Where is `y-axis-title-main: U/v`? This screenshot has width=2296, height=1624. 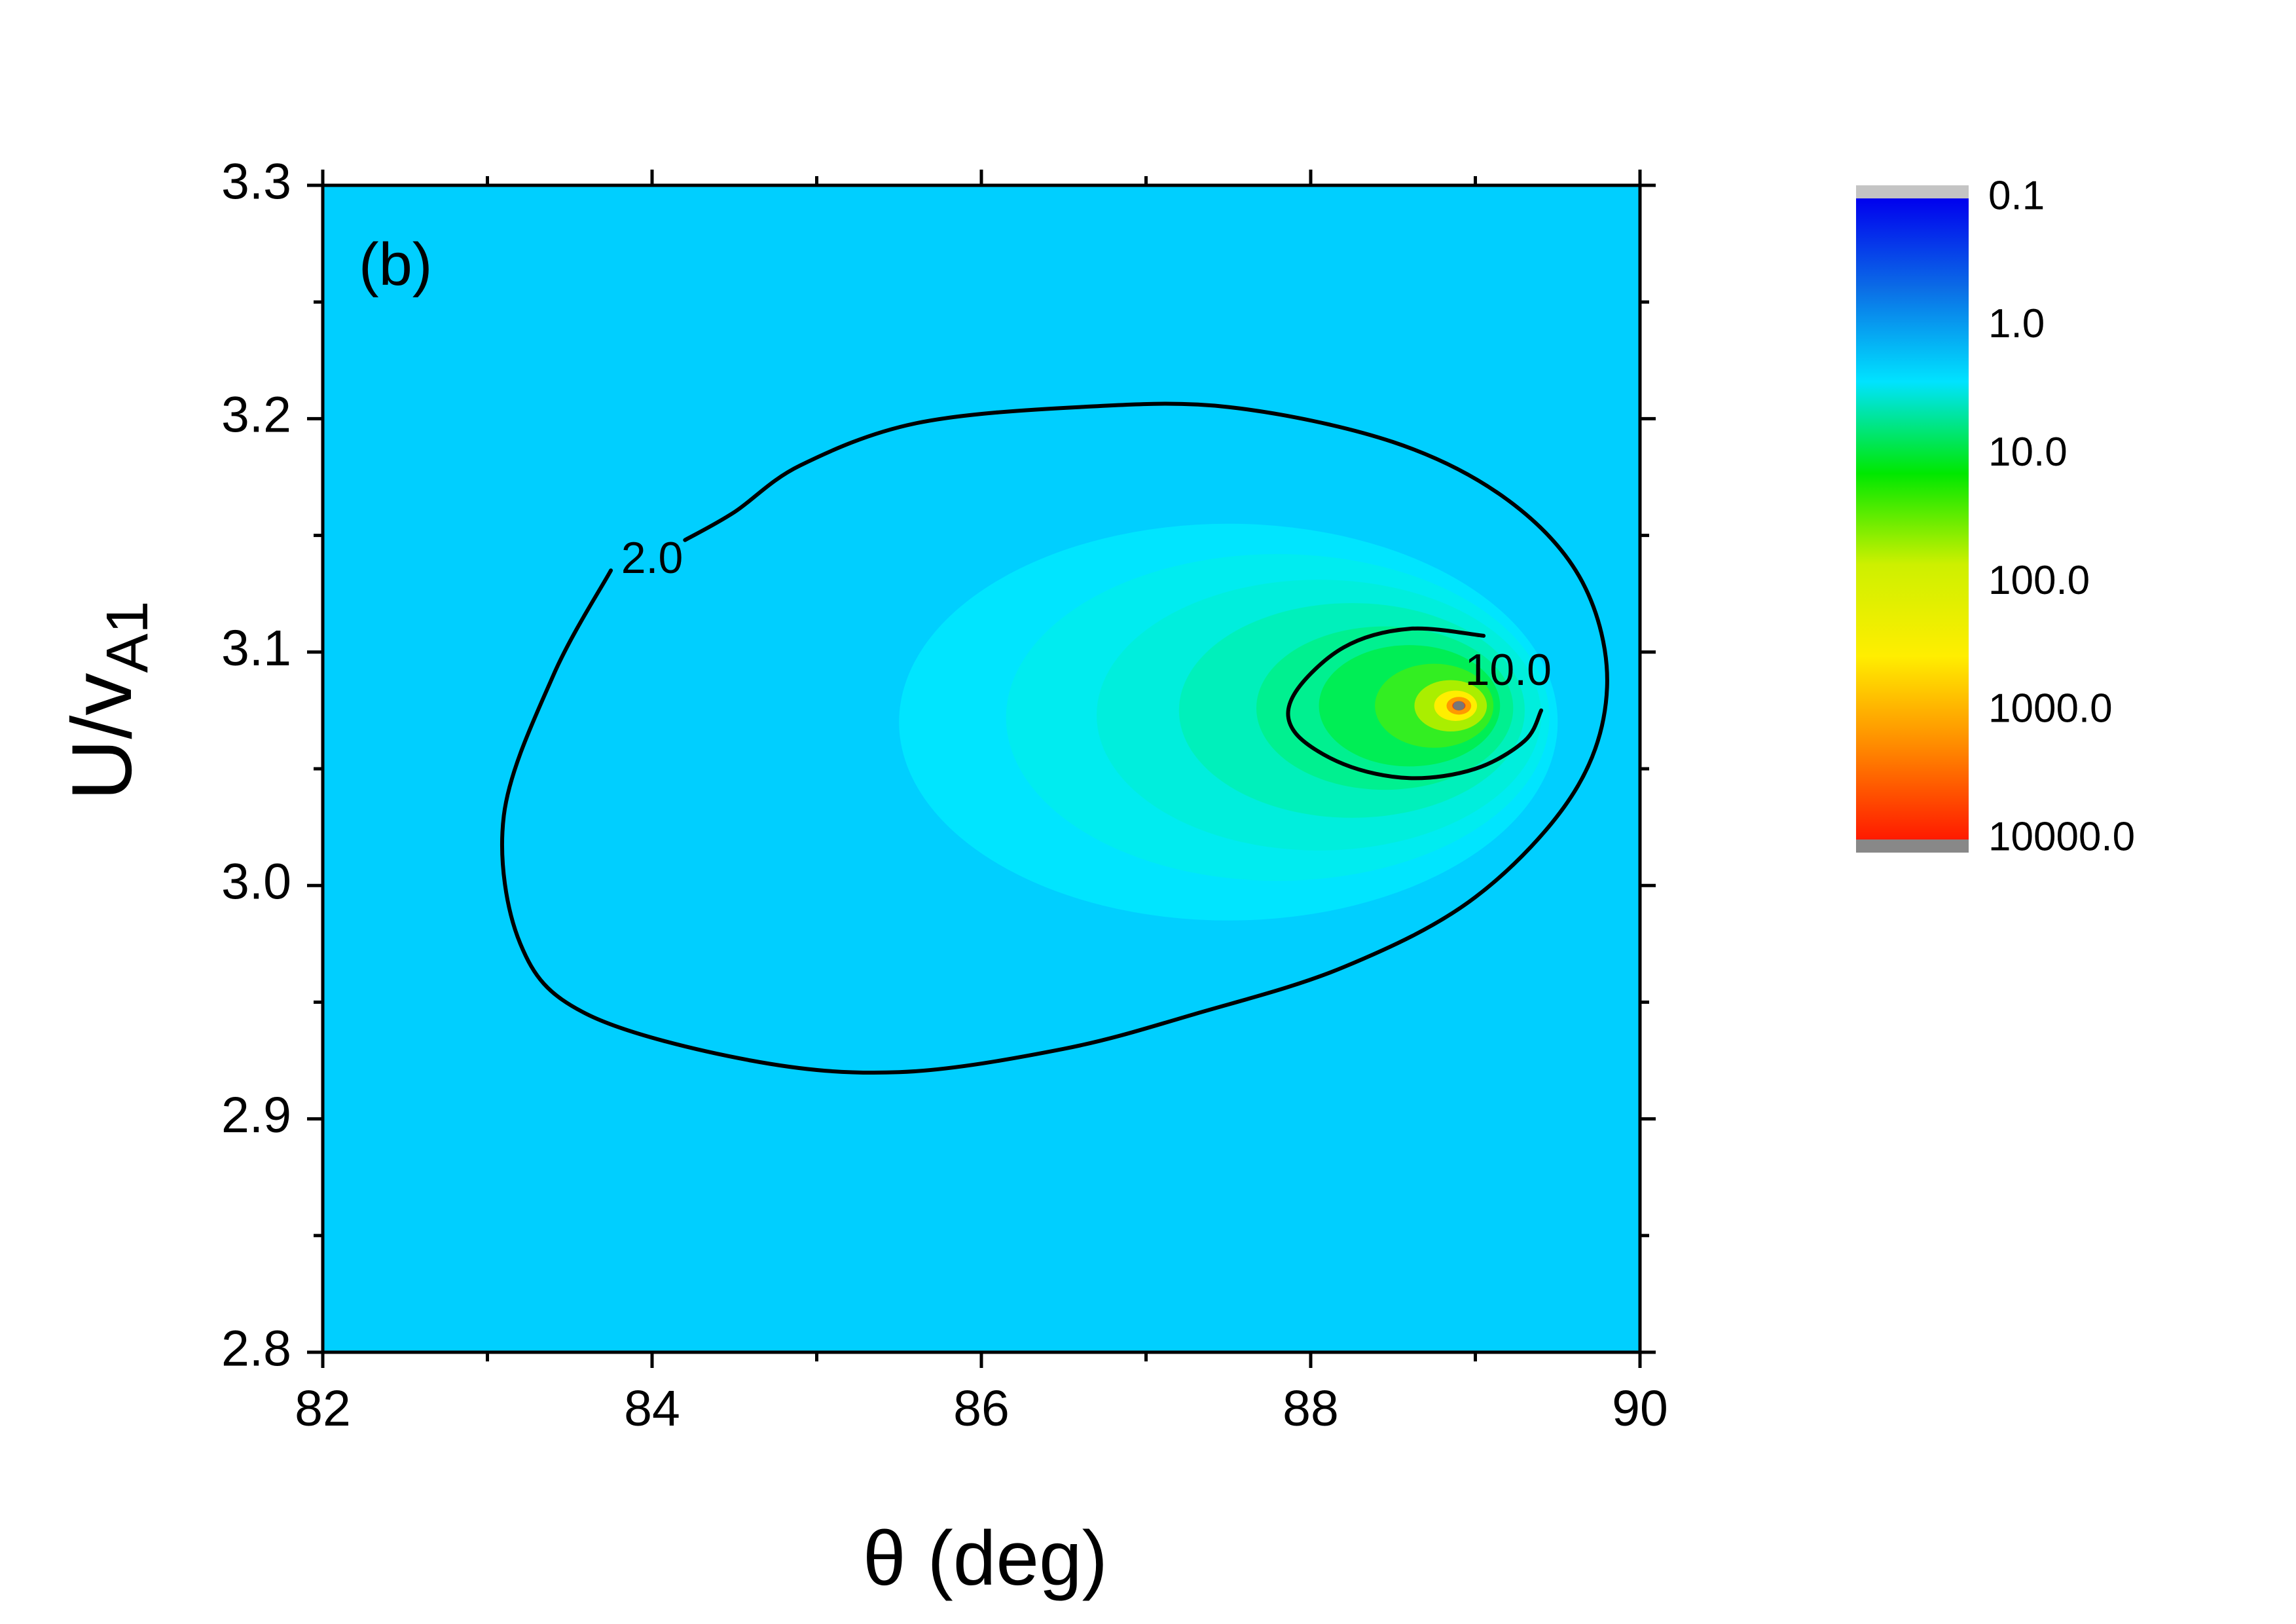
y-axis-title-main: U/v is located at coordinates (101, 737).